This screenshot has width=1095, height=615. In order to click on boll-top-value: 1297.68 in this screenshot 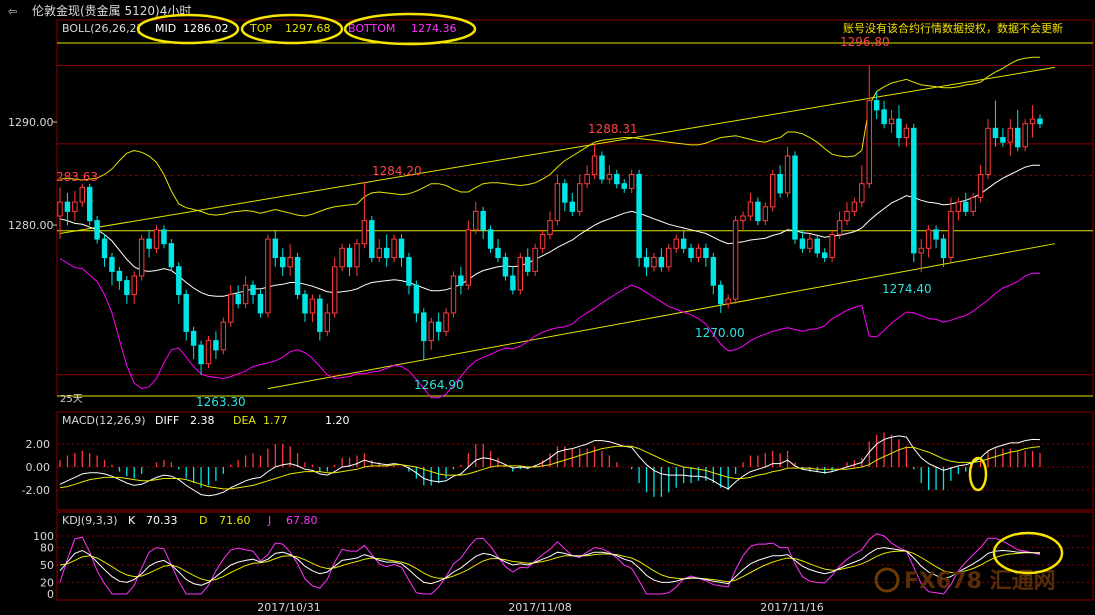, I will do `click(308, 28)`.